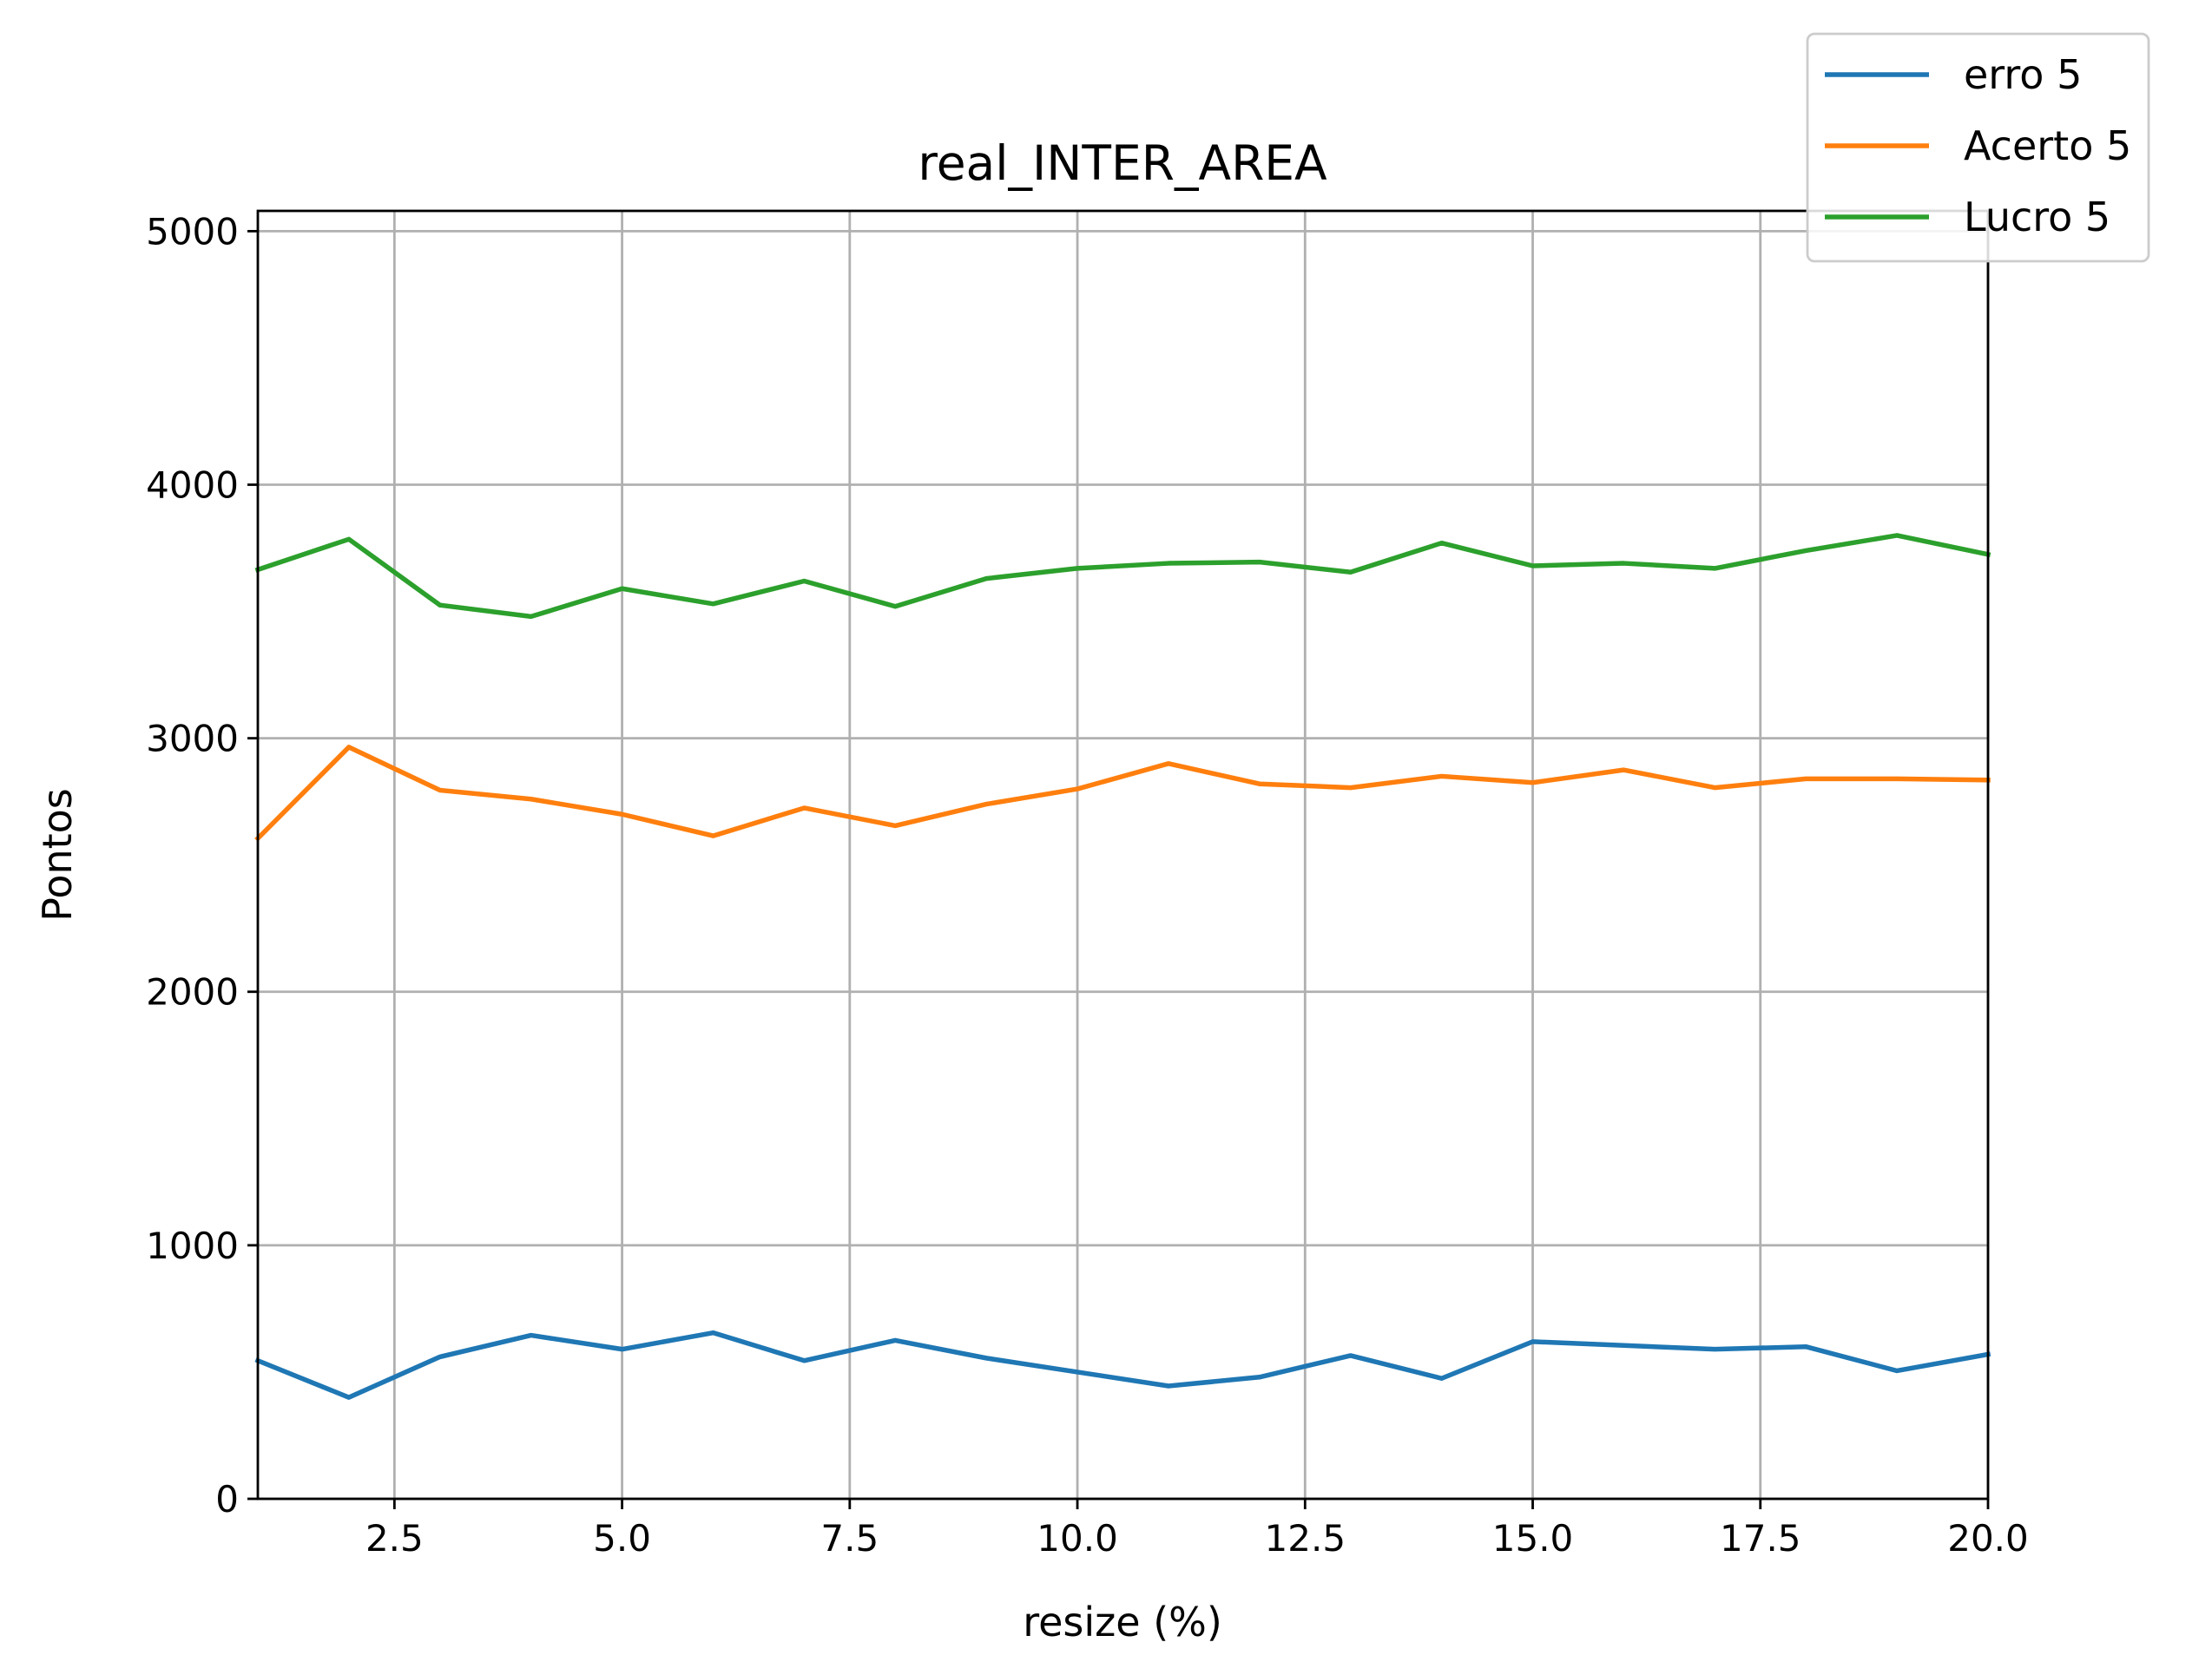 Image resolution: width=2212 pixels, height=1675 pixels. What do you see at coordinates (1122, 163) in the screenshot?
I see `chart-title: real_INTER_AREA` at bounding box center [1122, 163].